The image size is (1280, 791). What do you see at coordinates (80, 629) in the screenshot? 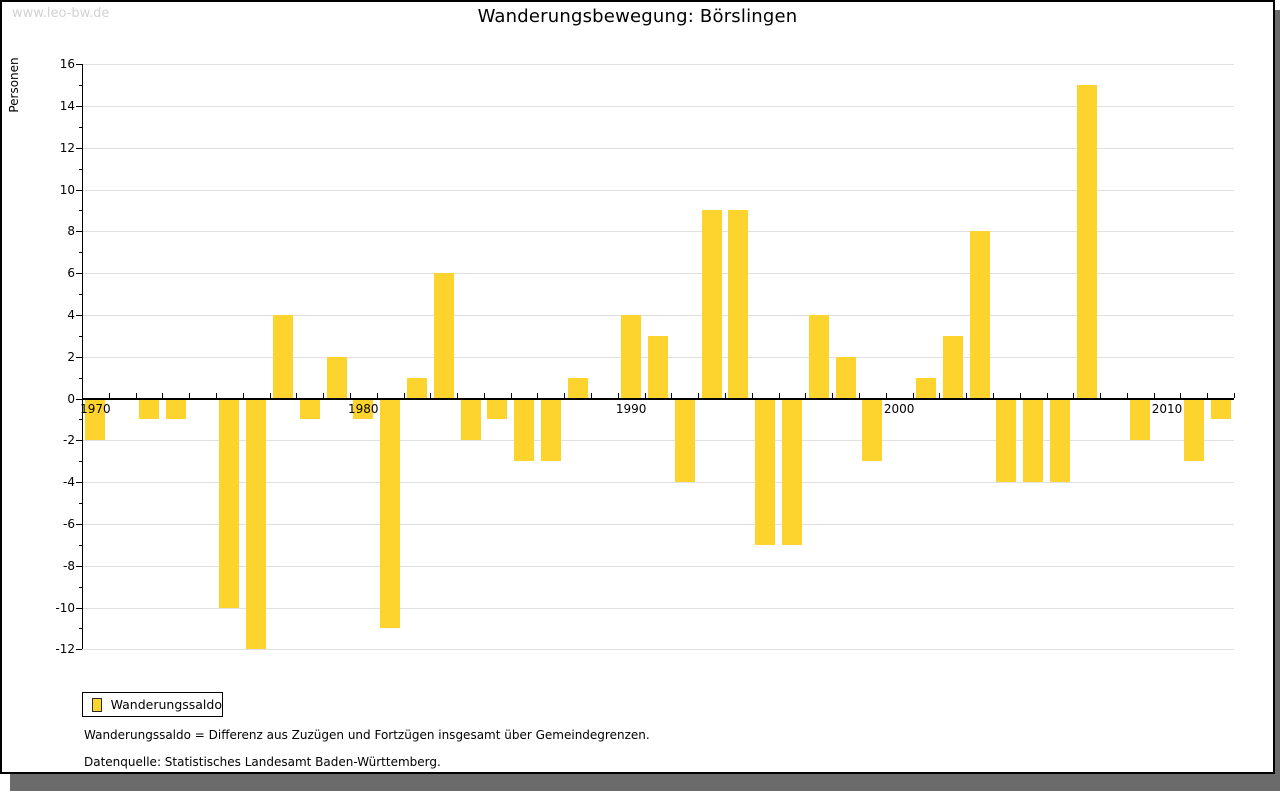
I see `y-tick--11` at bounding box center [80, 629].